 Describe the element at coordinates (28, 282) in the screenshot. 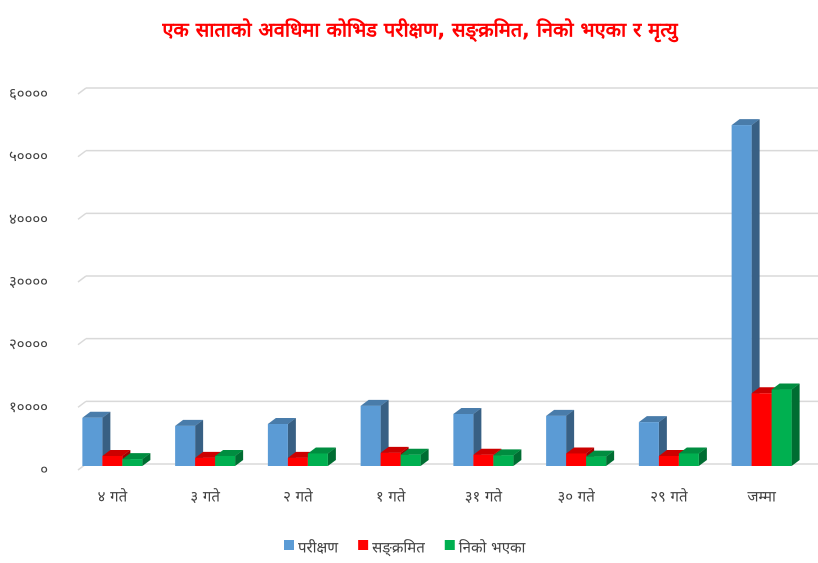

I see `y-tick-label: ३००००` at that location.